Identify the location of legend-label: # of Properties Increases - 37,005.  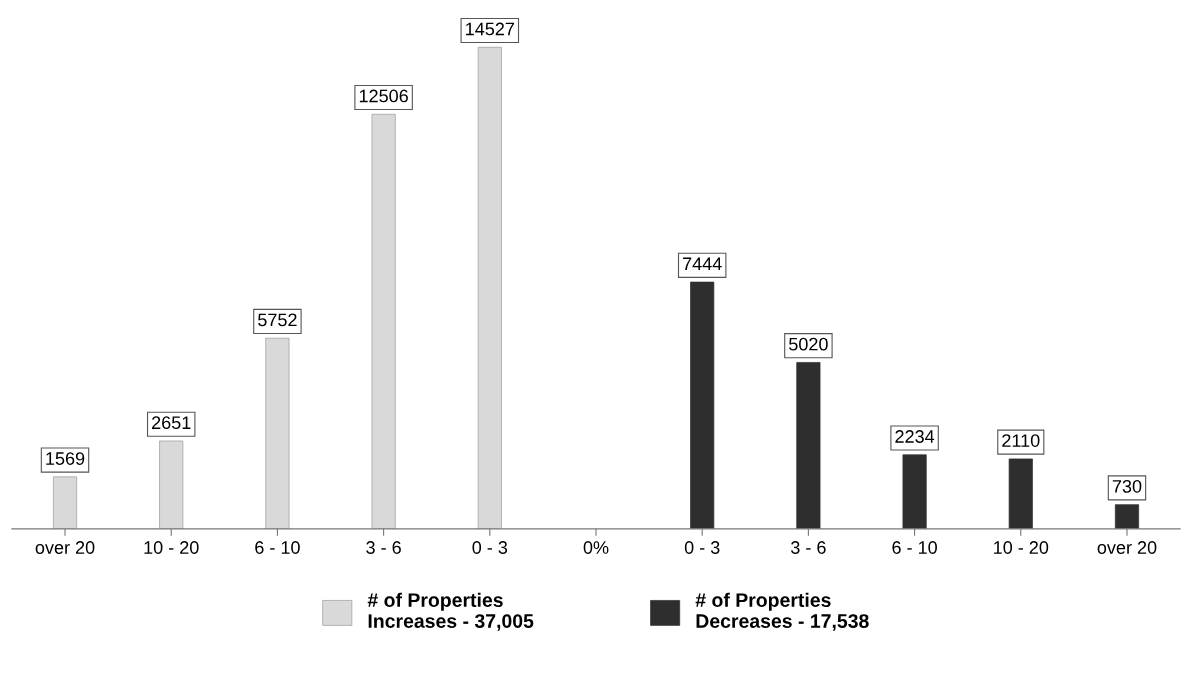
(450, 611).